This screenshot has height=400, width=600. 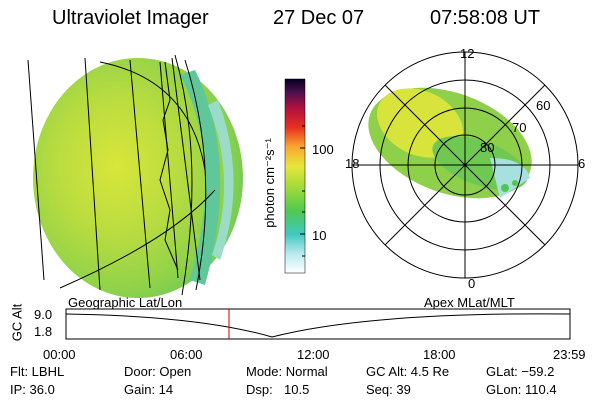 What do you see at coordinates (472, 283) in the screenshot?
I see `mlt-label-0: 0` at bounding box center [472, 283].